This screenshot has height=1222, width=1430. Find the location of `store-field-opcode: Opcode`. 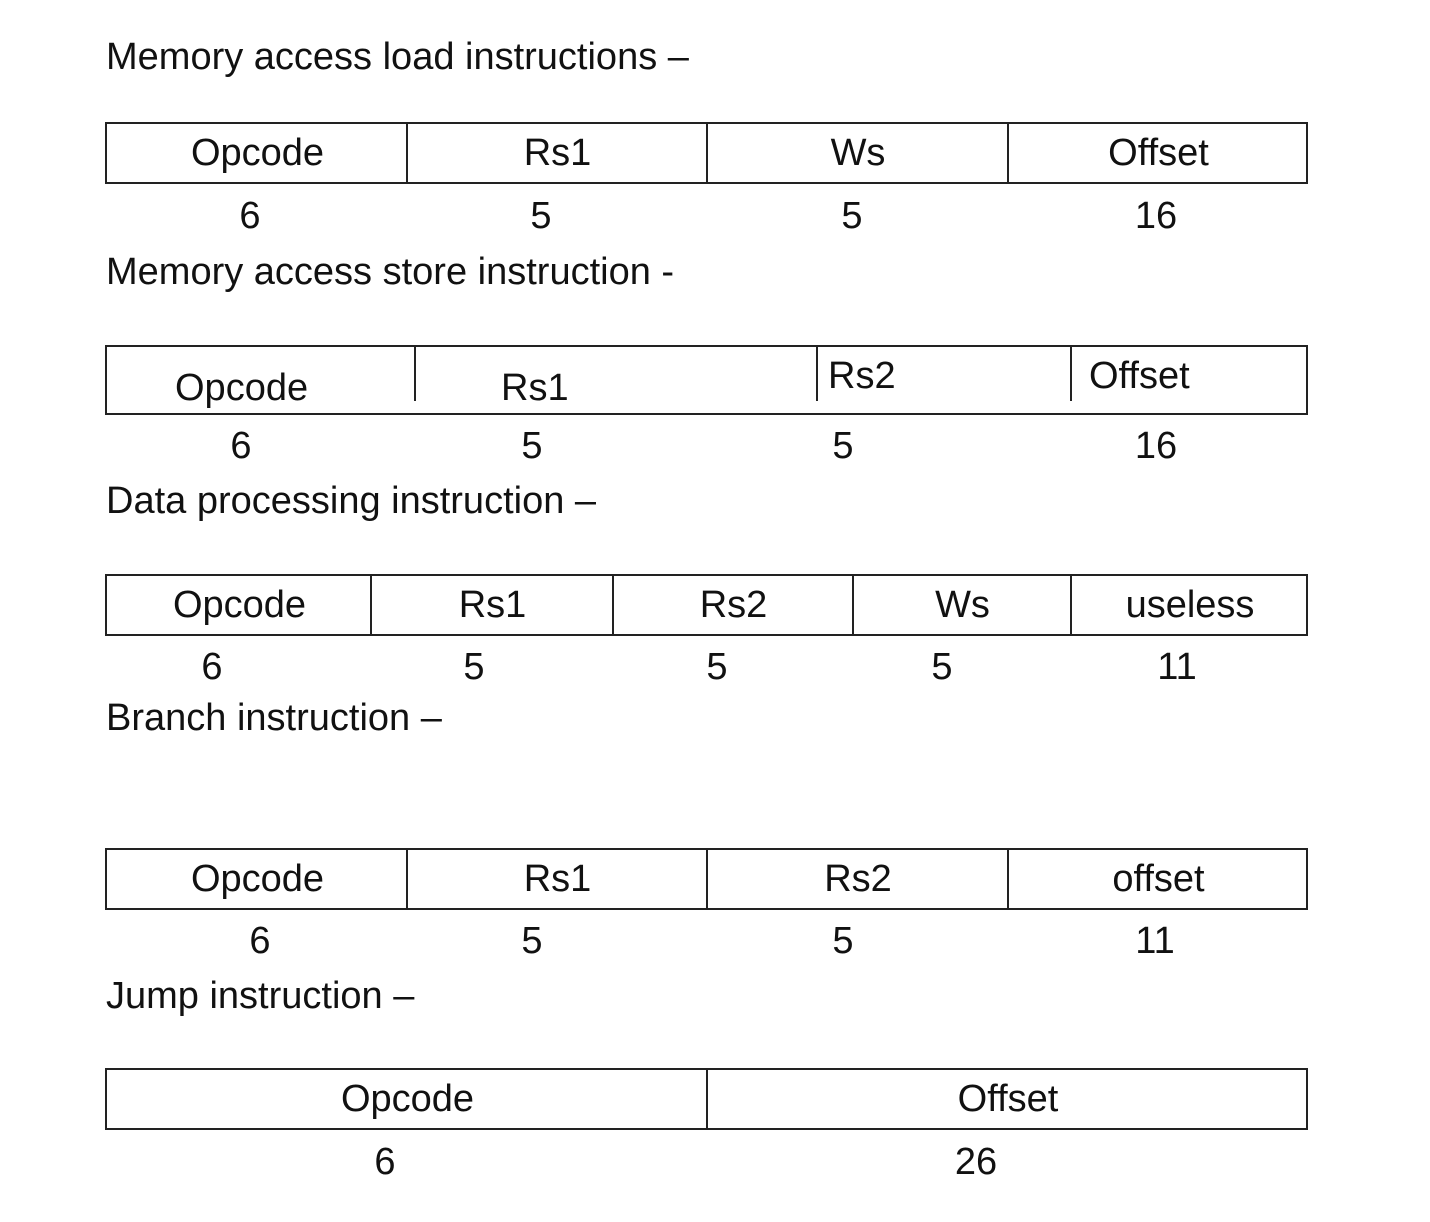

store-field-opcode: Opcode is located at coordinates (242, 388).